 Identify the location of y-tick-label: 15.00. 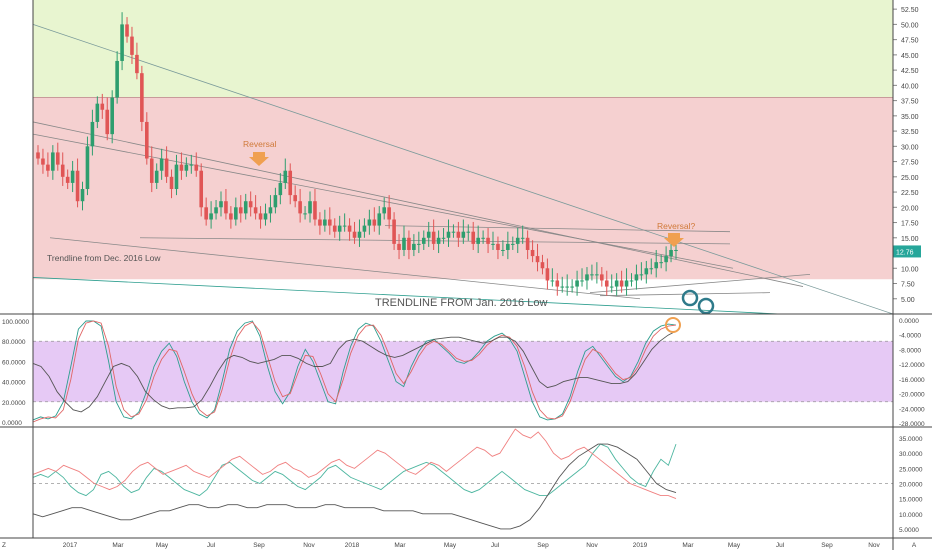
(910, 239).